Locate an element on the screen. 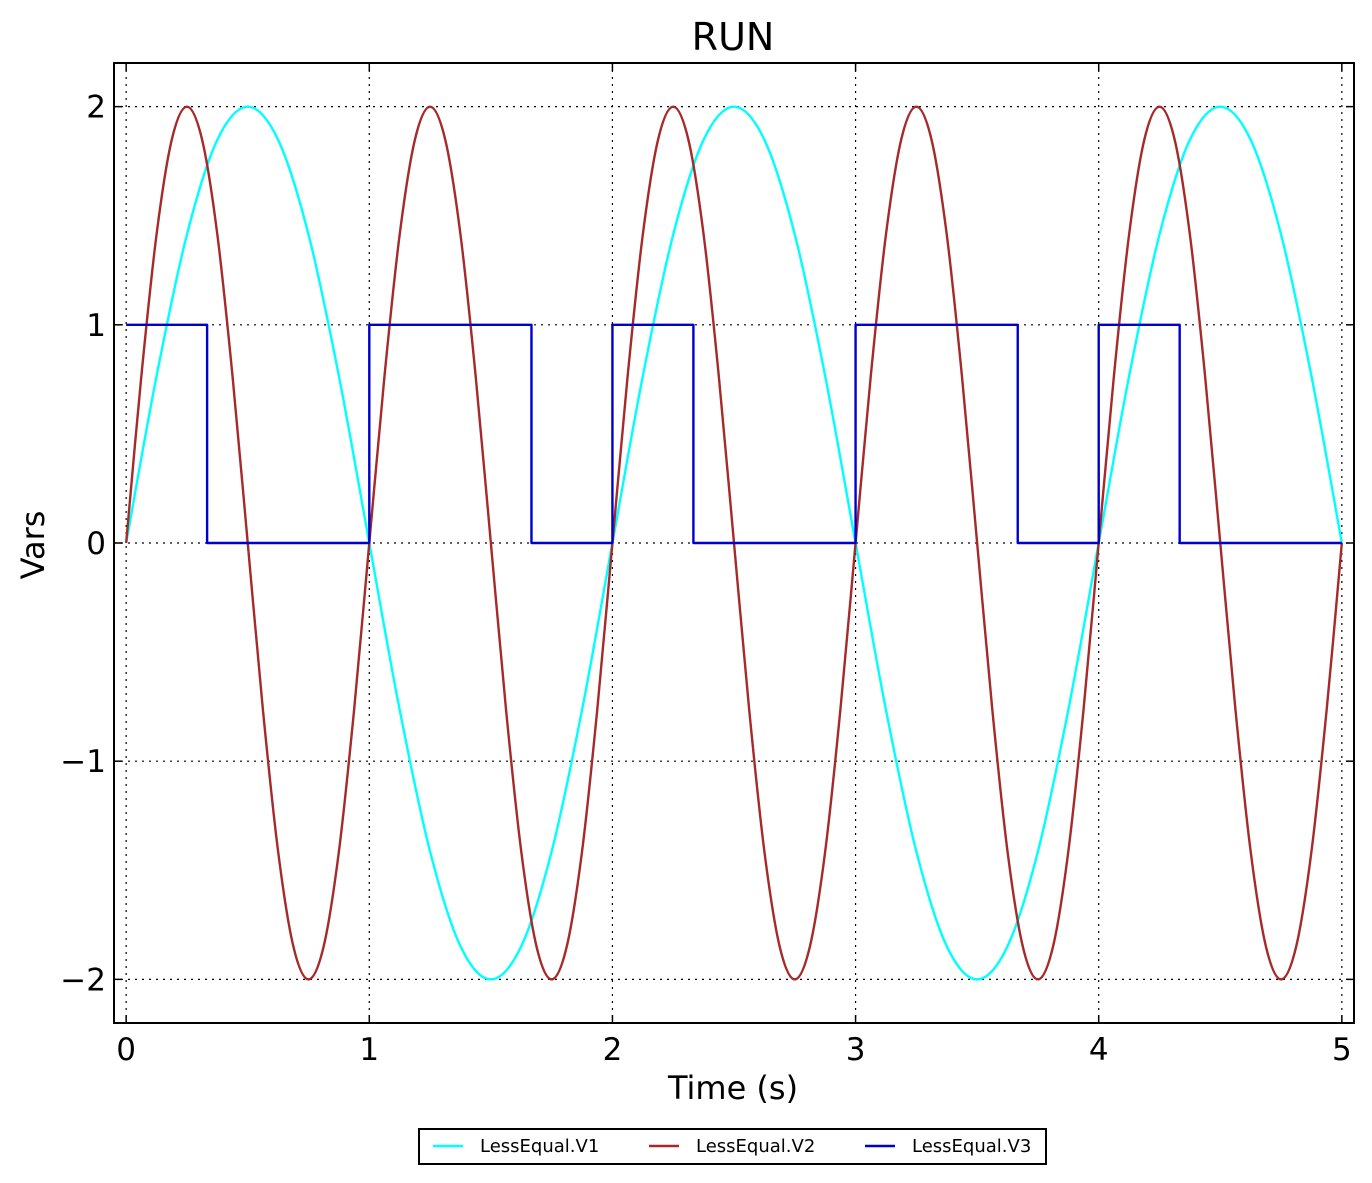  y-tick-label: −2 is located at coordinates (83, 980).